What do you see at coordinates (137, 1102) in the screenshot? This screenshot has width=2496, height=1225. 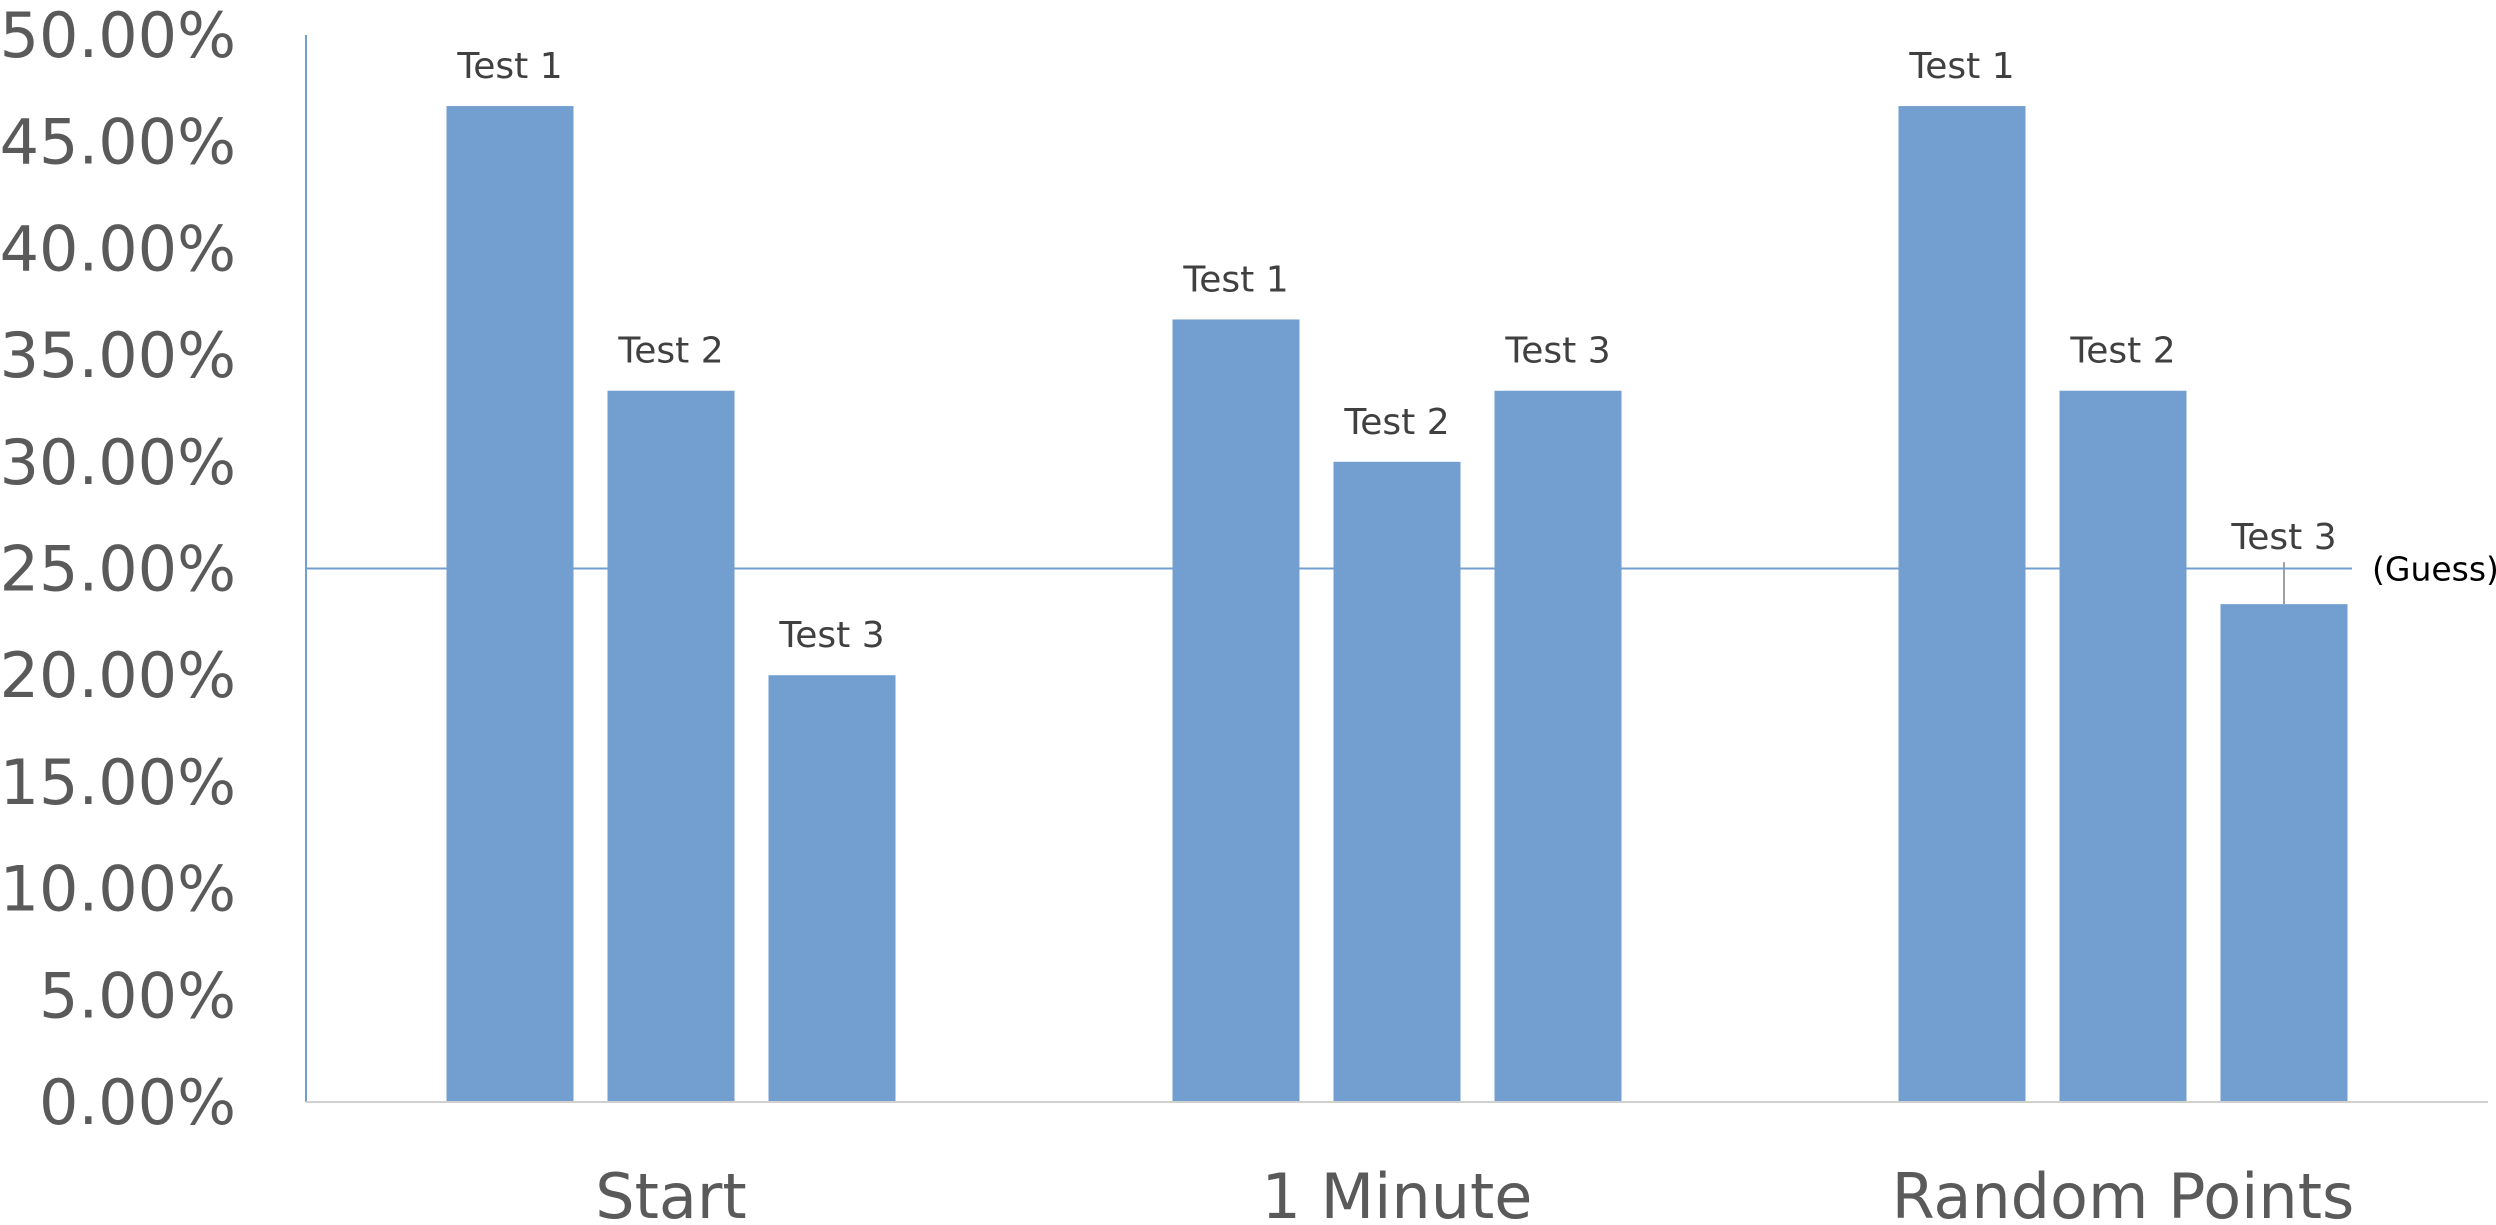 I see `y-tick-label: 0.00%` at bounding box center [137, 1102].